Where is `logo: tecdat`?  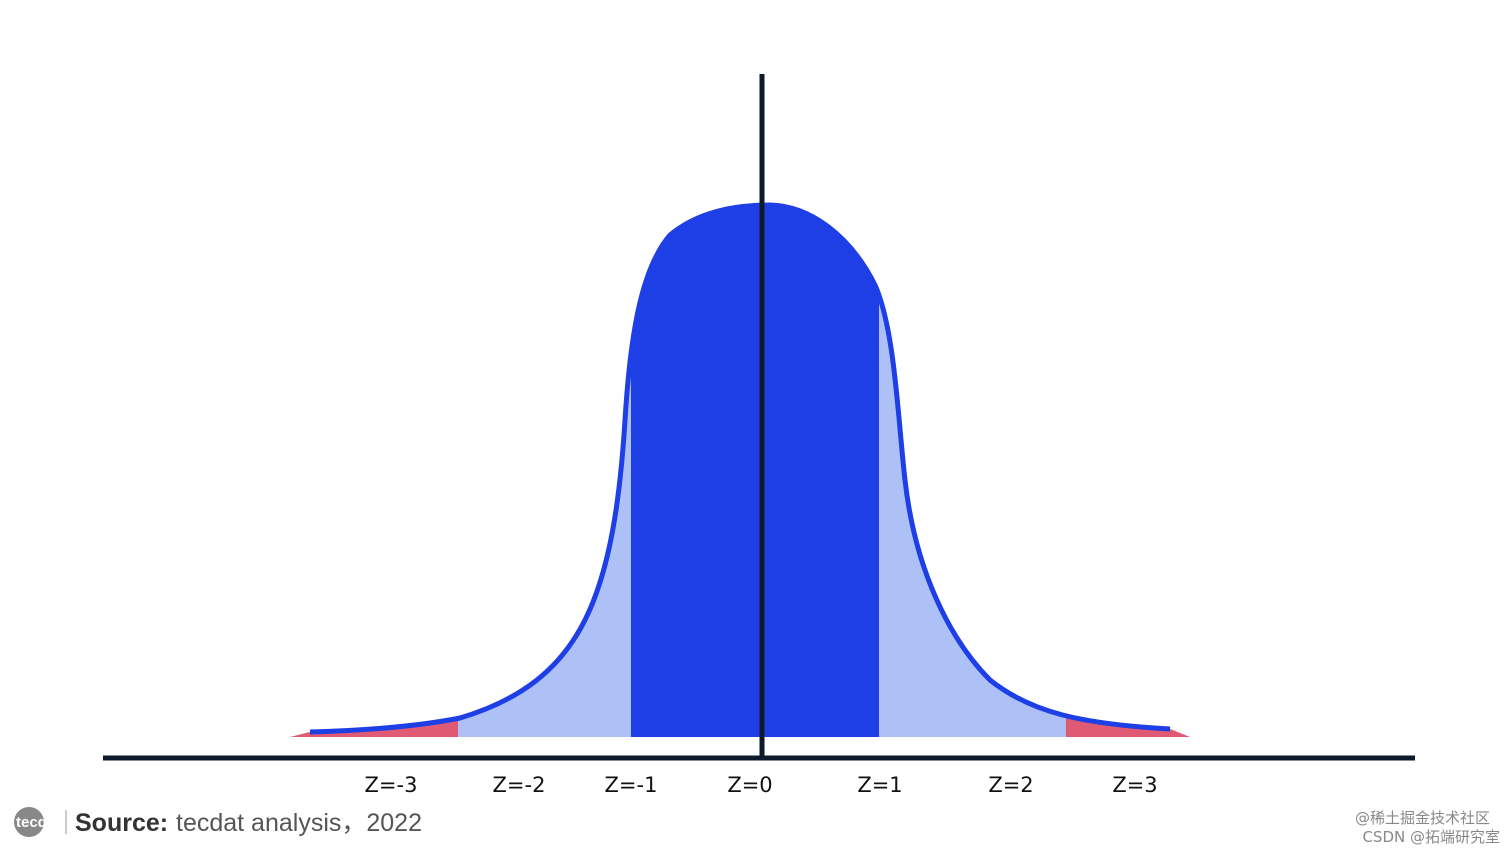
logo: tecdat is located at coordinates (38, 822).